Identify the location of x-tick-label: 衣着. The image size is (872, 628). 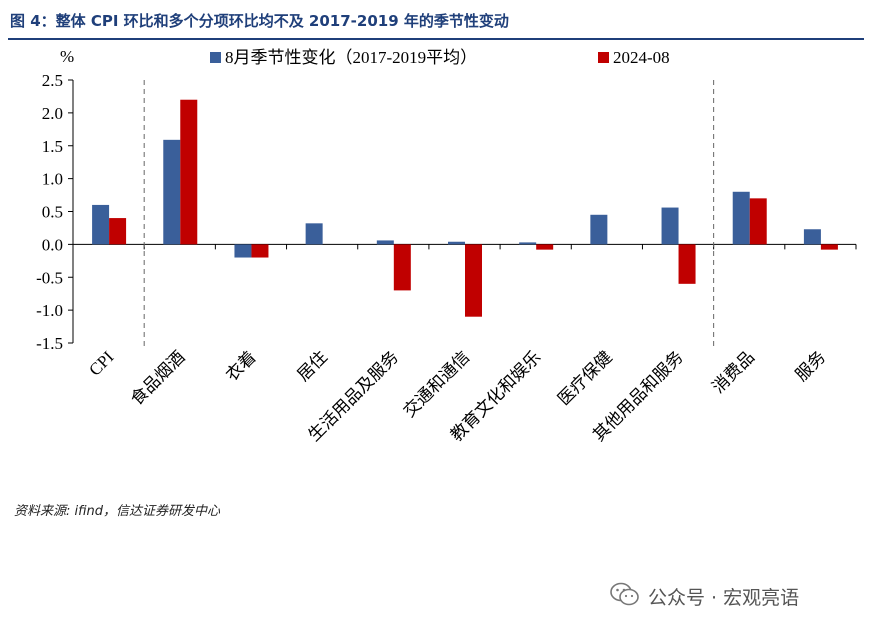
(241, 366).